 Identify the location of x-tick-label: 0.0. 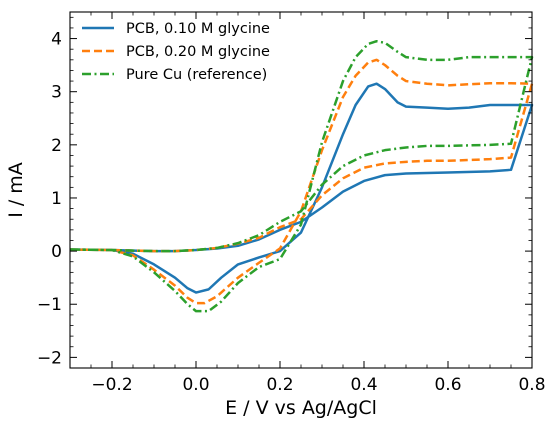
(195, 385).